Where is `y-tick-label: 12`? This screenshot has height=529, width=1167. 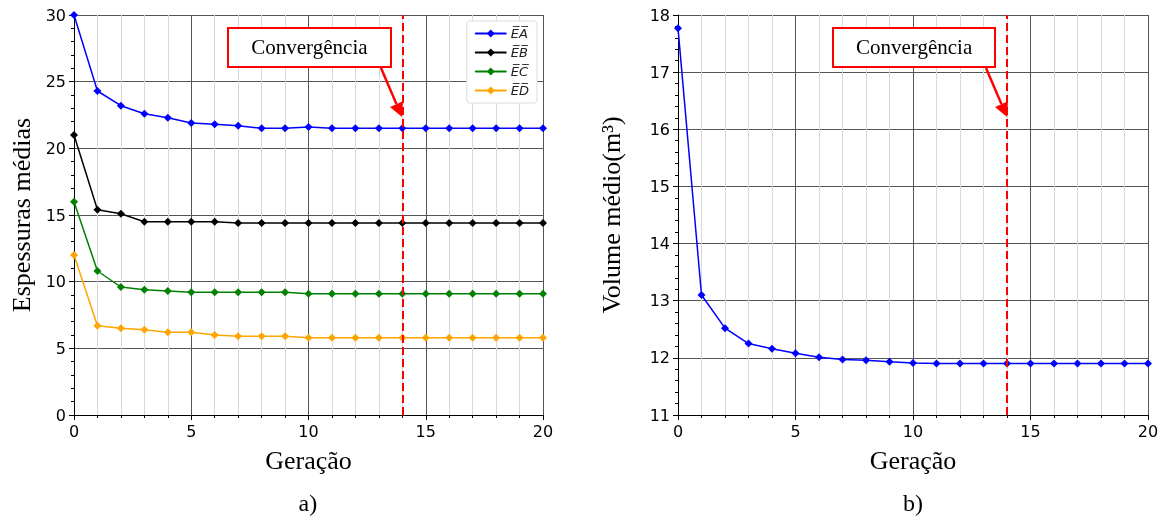 y-tick-label: 12 is located at coordinates (659, 358).